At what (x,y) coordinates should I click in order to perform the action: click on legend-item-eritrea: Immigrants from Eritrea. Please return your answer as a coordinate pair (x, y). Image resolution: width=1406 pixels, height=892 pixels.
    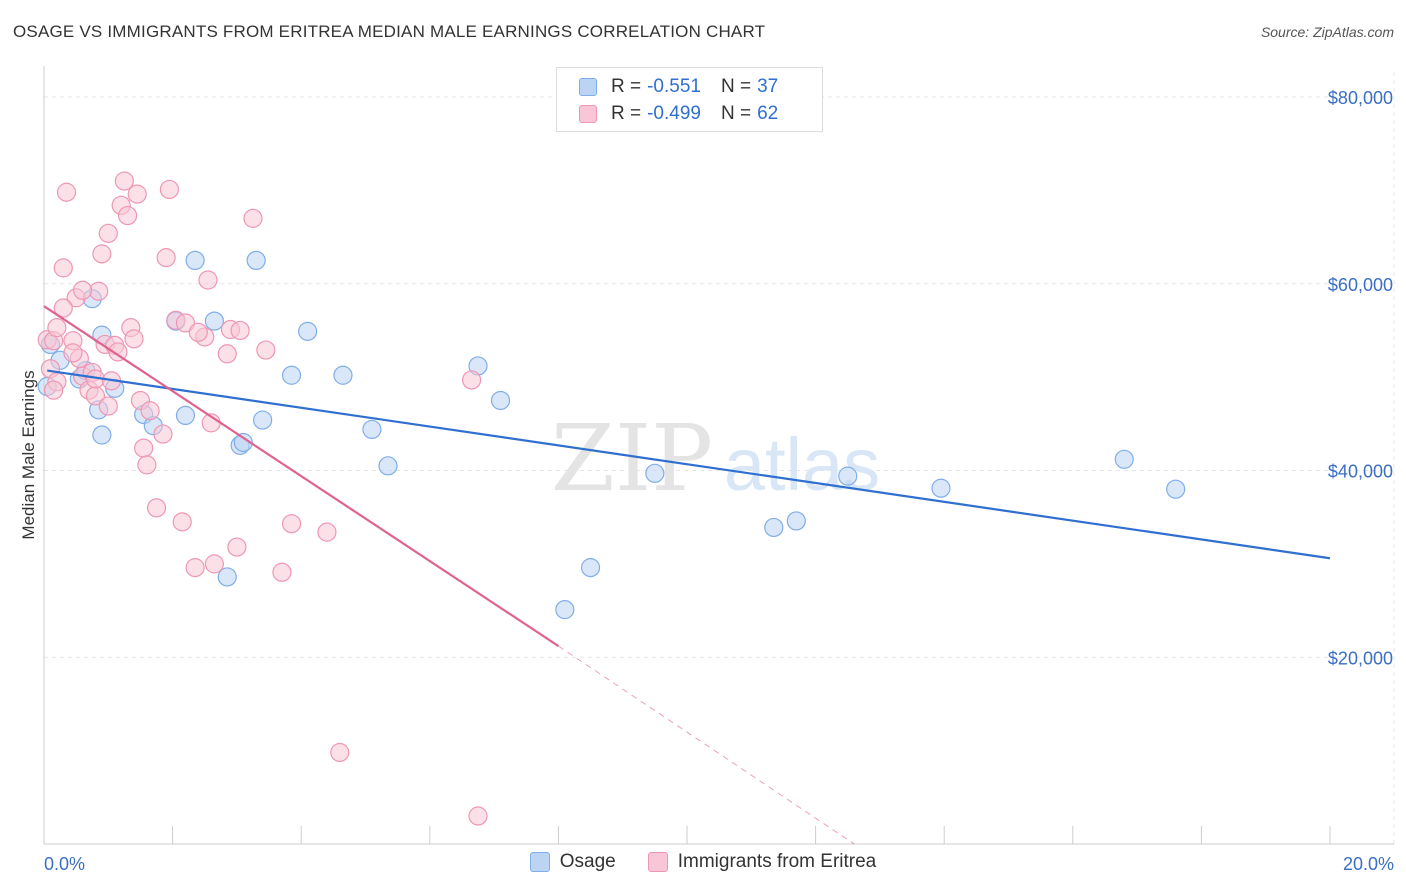
    Looking at the image, I should click on (762, 862).